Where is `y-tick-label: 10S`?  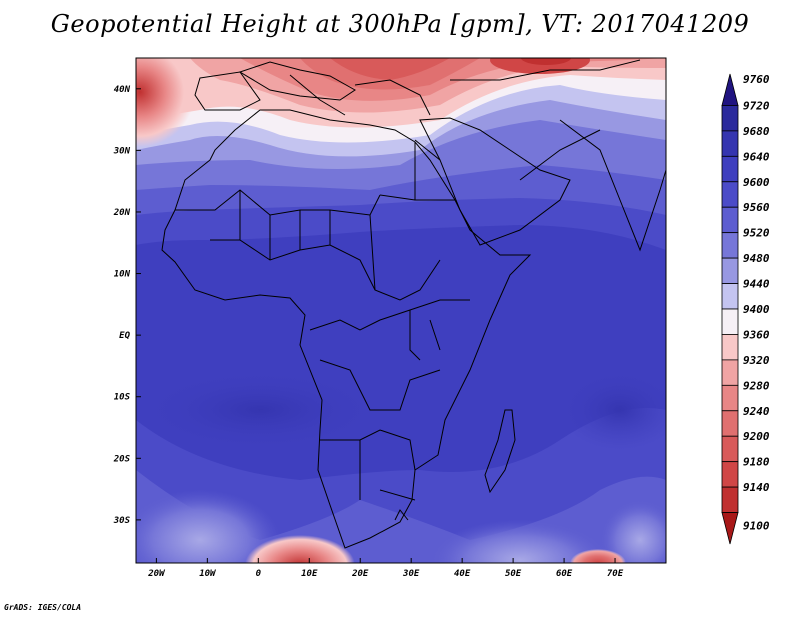
y-tick-label: 10S is located at coordinates (122, 398).